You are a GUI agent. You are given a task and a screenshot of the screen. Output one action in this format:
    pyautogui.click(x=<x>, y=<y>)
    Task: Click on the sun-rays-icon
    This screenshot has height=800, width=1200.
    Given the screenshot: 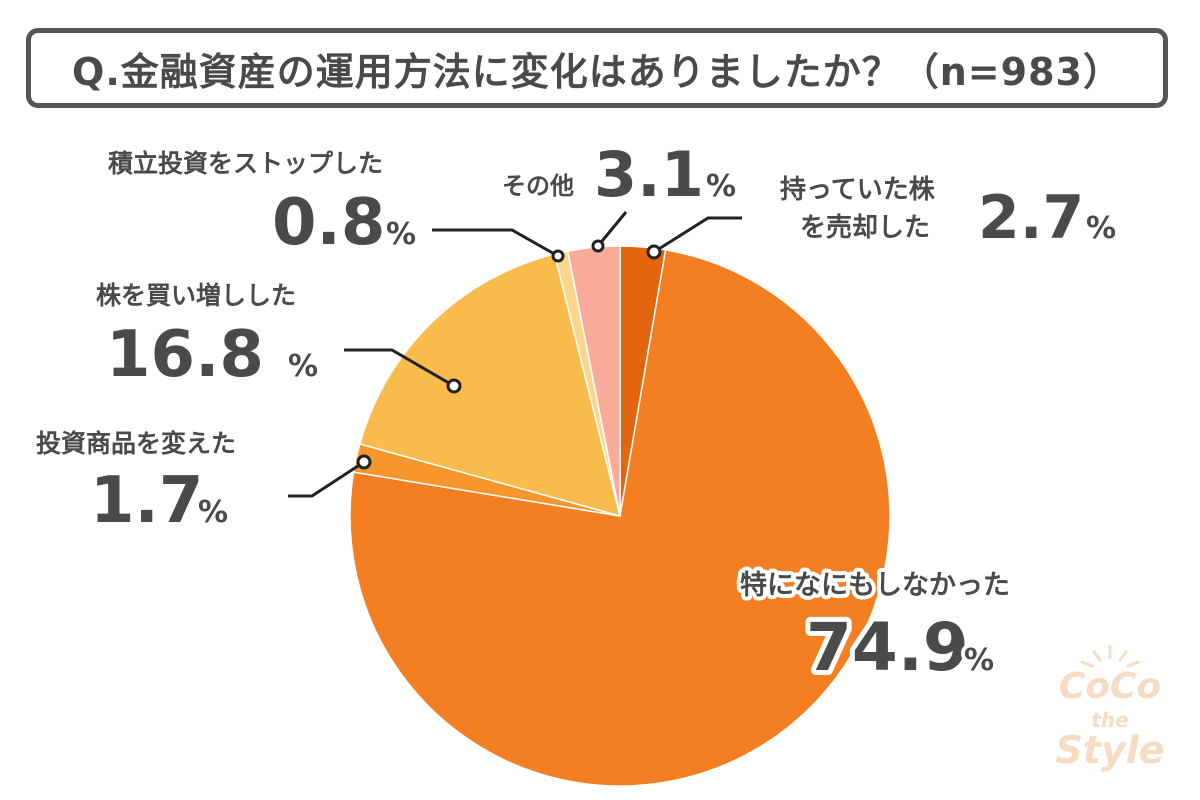 What is the action you would take?
    pyautogui.click(x=1110, y=656)
    